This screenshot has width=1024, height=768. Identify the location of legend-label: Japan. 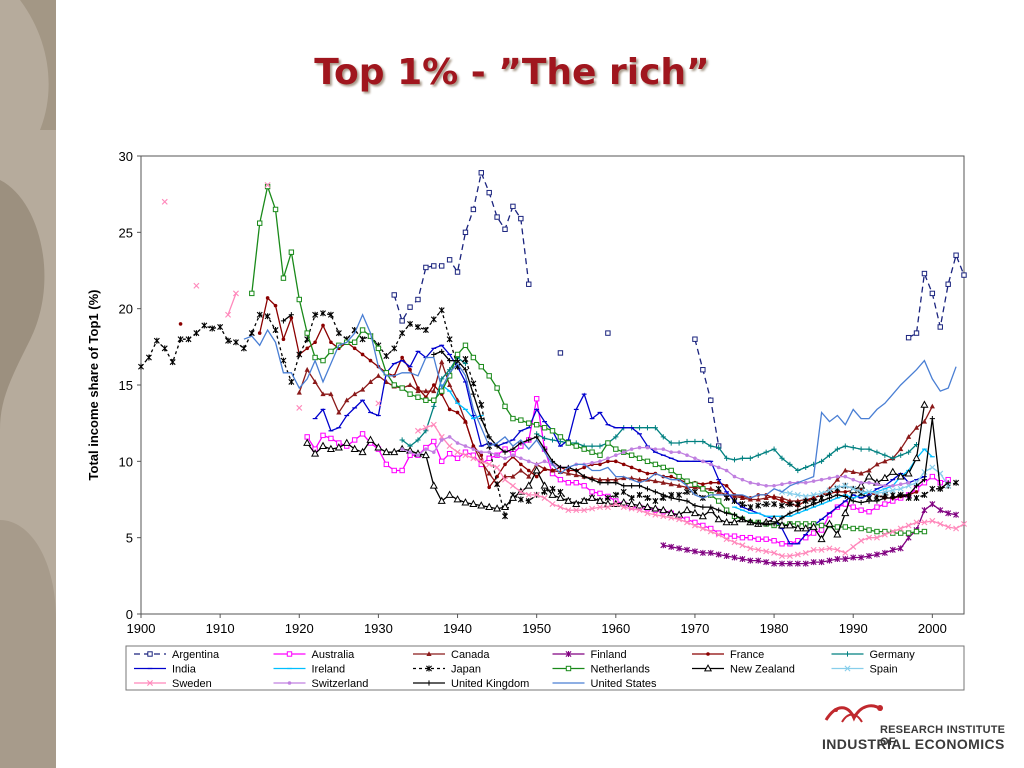
(466, 670).